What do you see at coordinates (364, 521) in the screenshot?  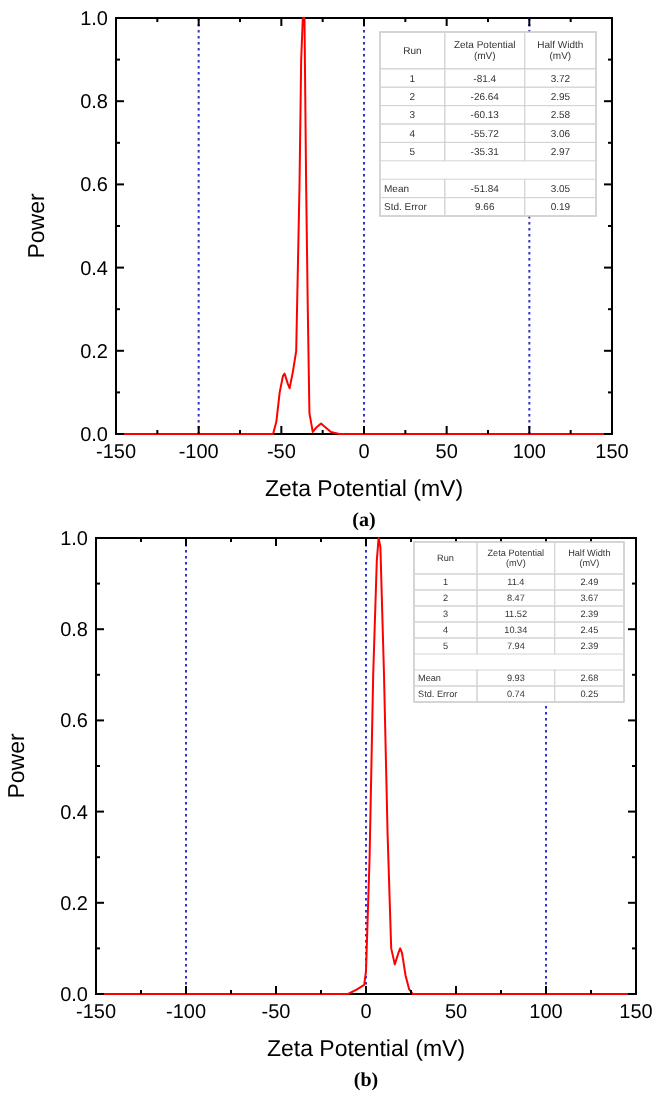 I see `text: (a)` at bounding box center [364, 521].